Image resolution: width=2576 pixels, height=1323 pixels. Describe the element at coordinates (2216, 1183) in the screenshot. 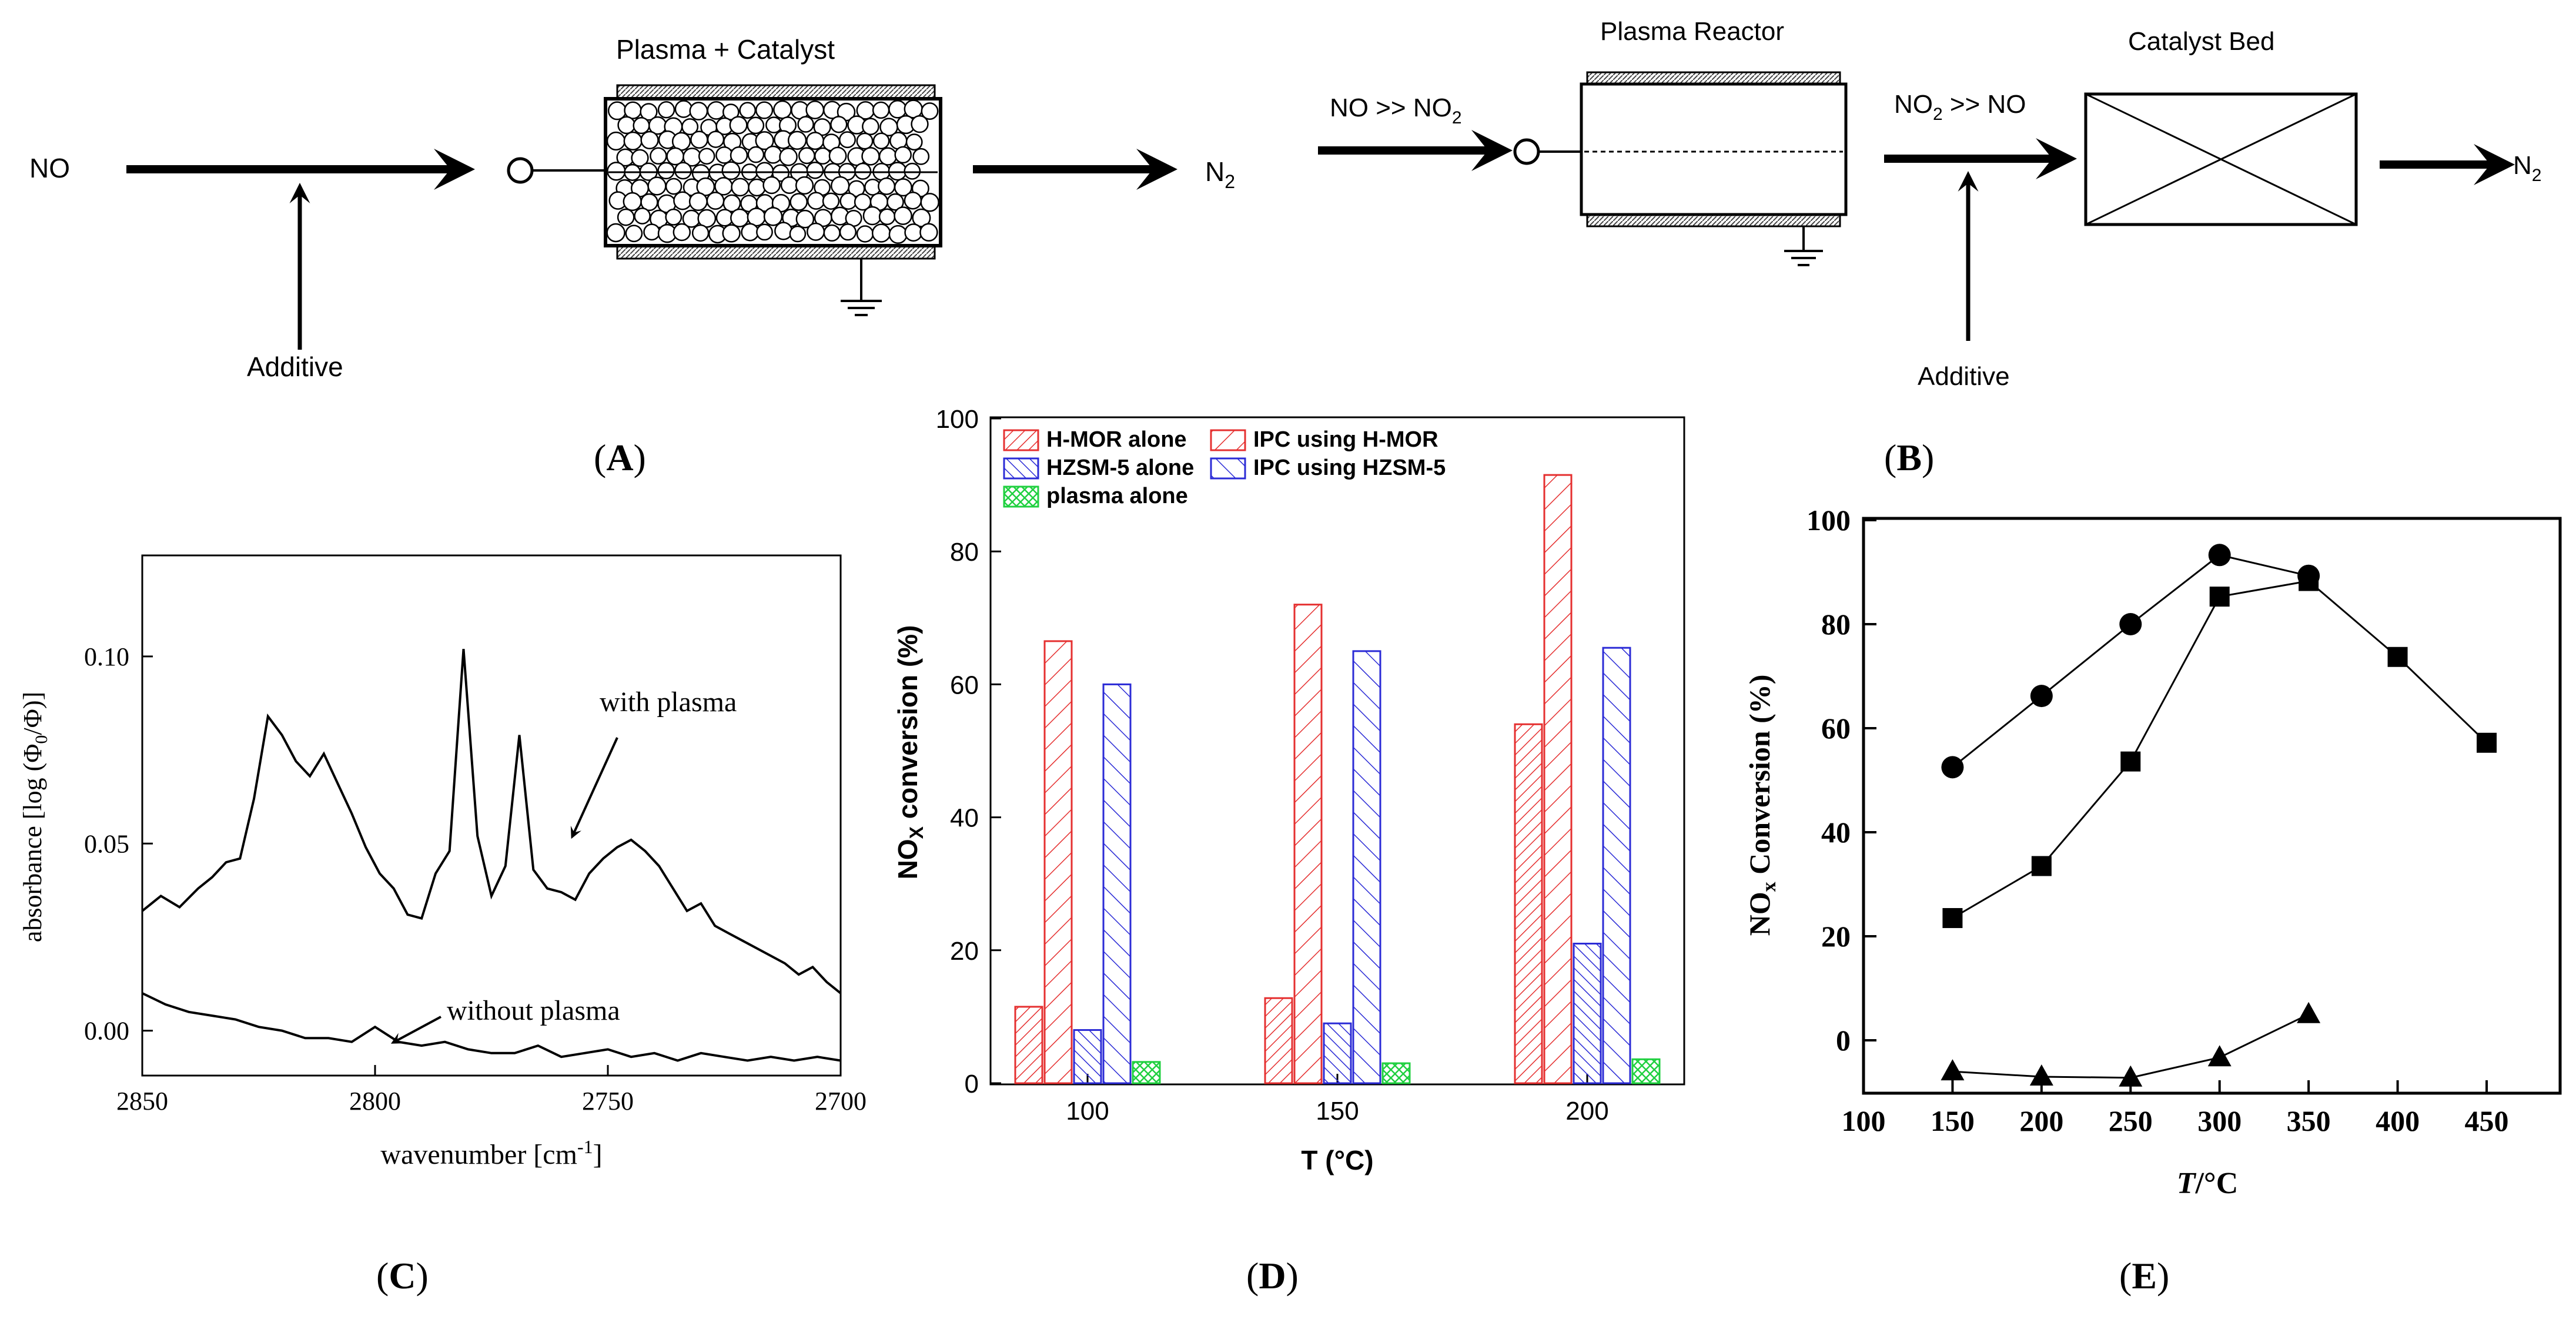

I see `panel-e-xlabel-unit: /°C` at that location.